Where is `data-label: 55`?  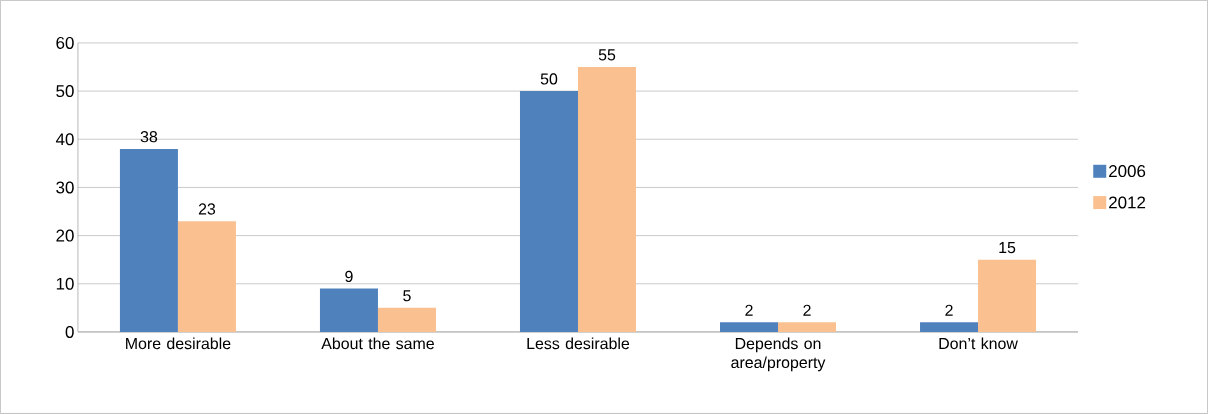 data-label: 55 is located at coordinates (607, 55).